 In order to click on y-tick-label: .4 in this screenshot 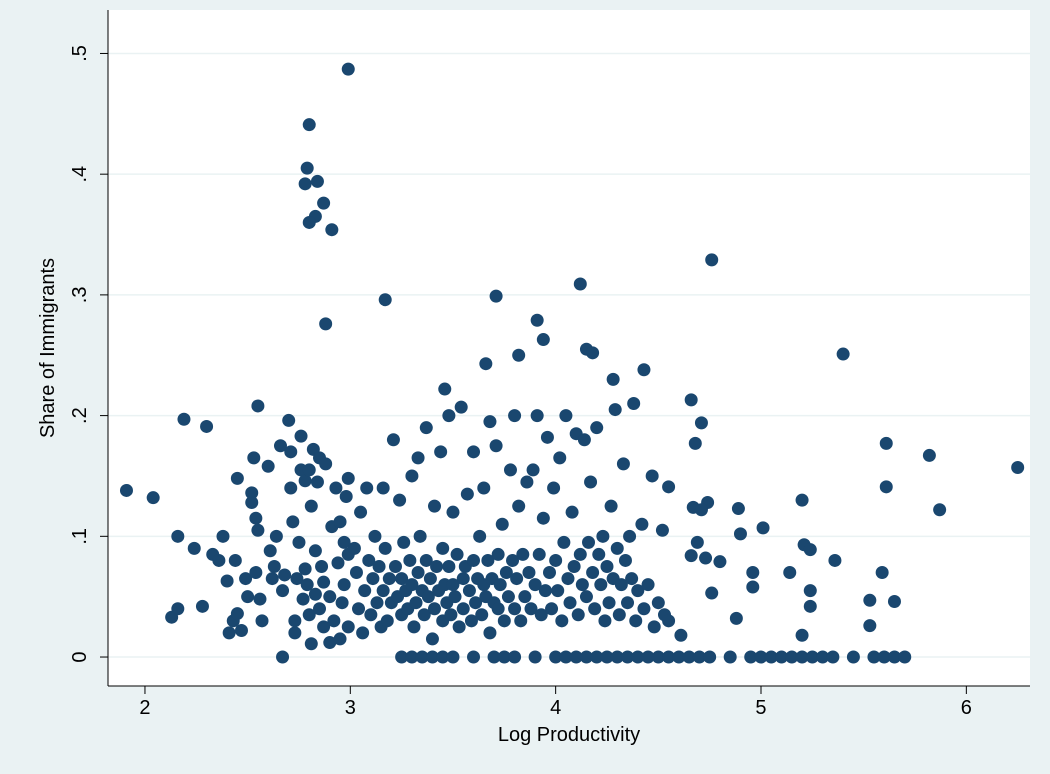, I will do `click(80, 174)`.